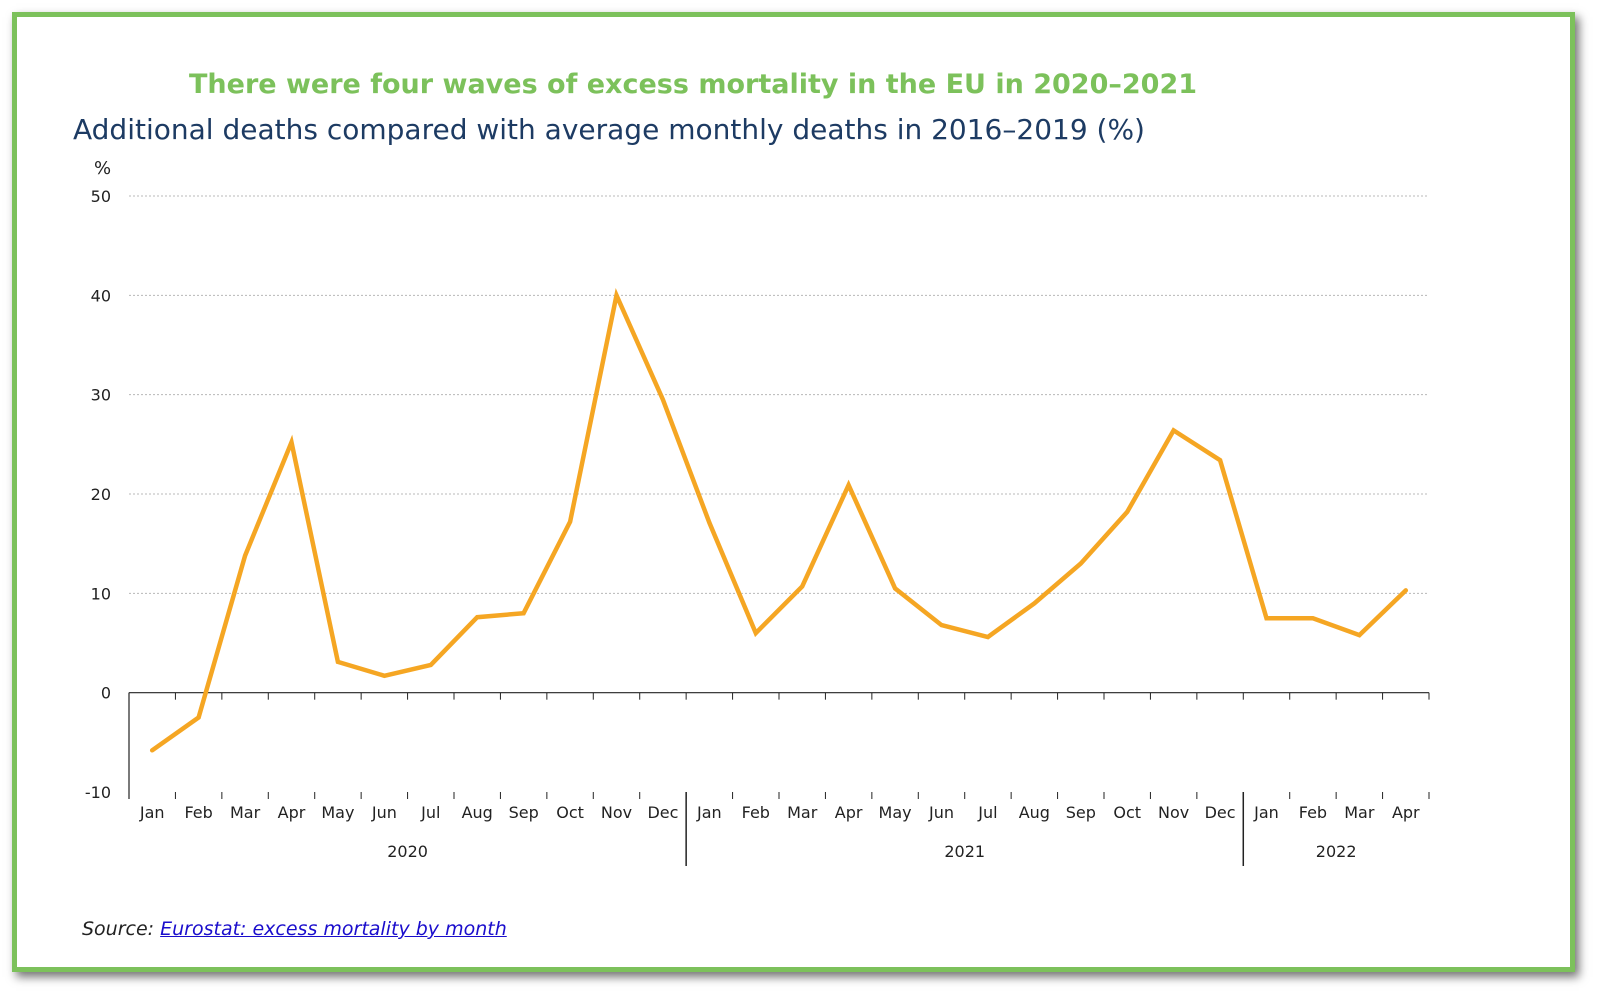 The image size is (1600, 999). Describe the element at coordinates (101, 295) in the screenshot. I see `y-tick-label: 40` at that location.